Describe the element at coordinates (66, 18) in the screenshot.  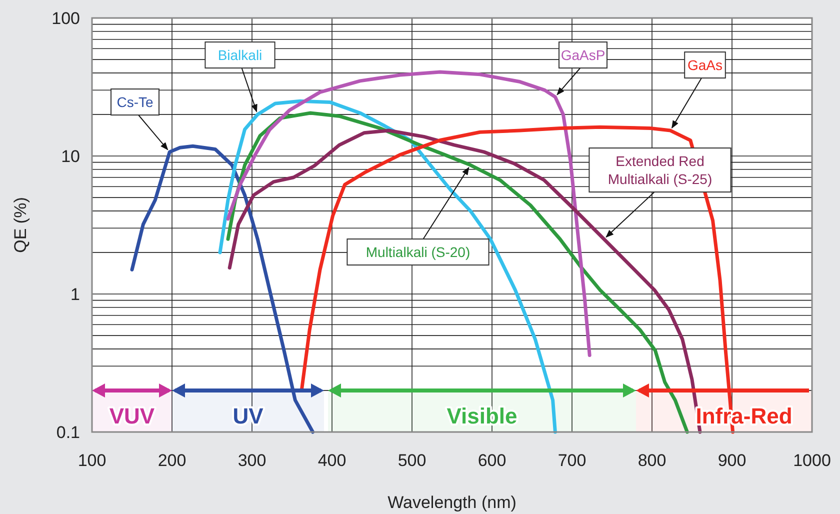
I see `y-tick-label: 100` at that location.